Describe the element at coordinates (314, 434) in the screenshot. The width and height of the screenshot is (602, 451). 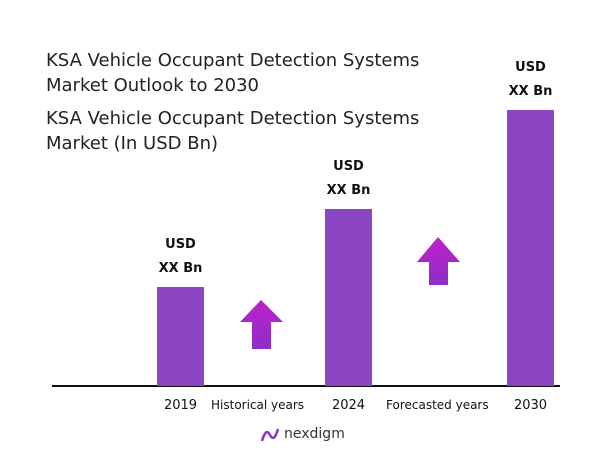
I see `logo: nexdigm` at that location.